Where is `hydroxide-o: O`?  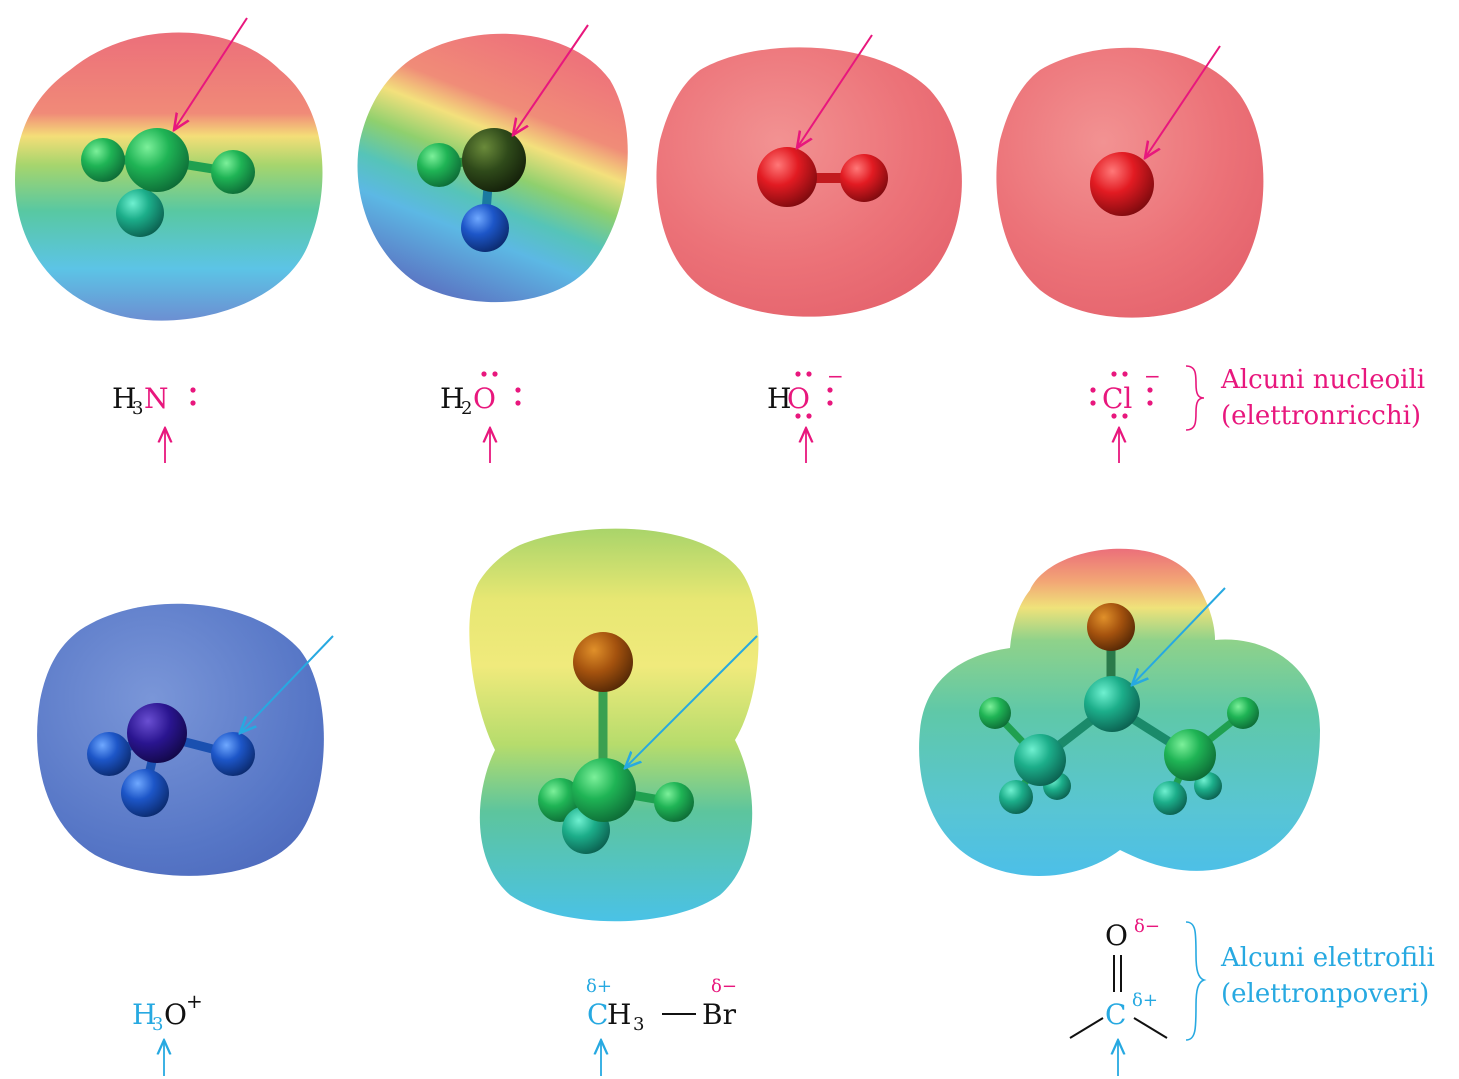 hydroxide-o: O is located at coordinates (798, 398).